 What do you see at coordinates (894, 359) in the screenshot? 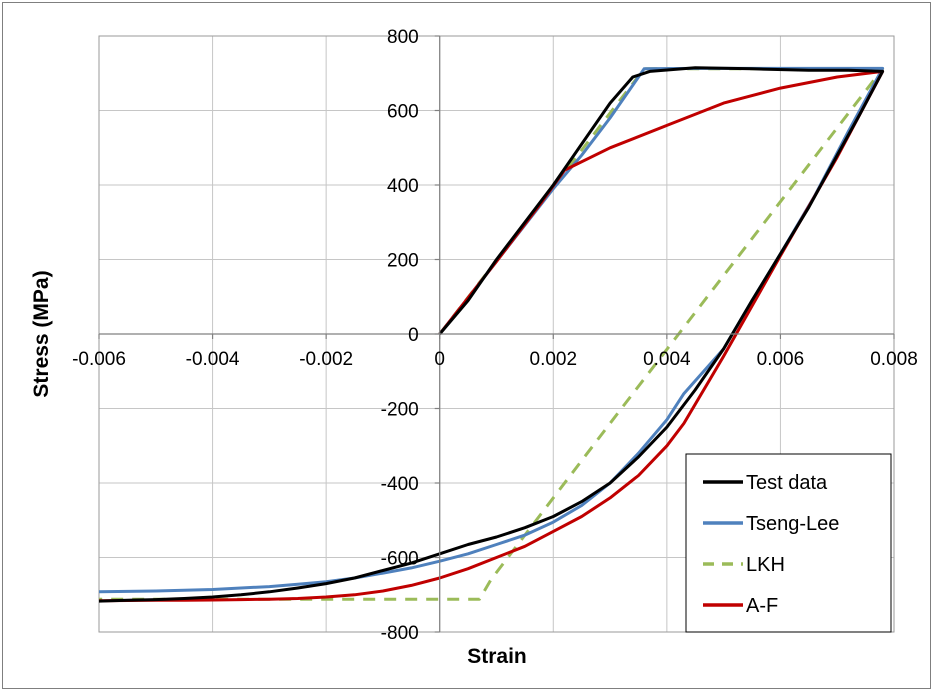
I see `x-tick-label: 0.008` at bounding box center [894, 359].